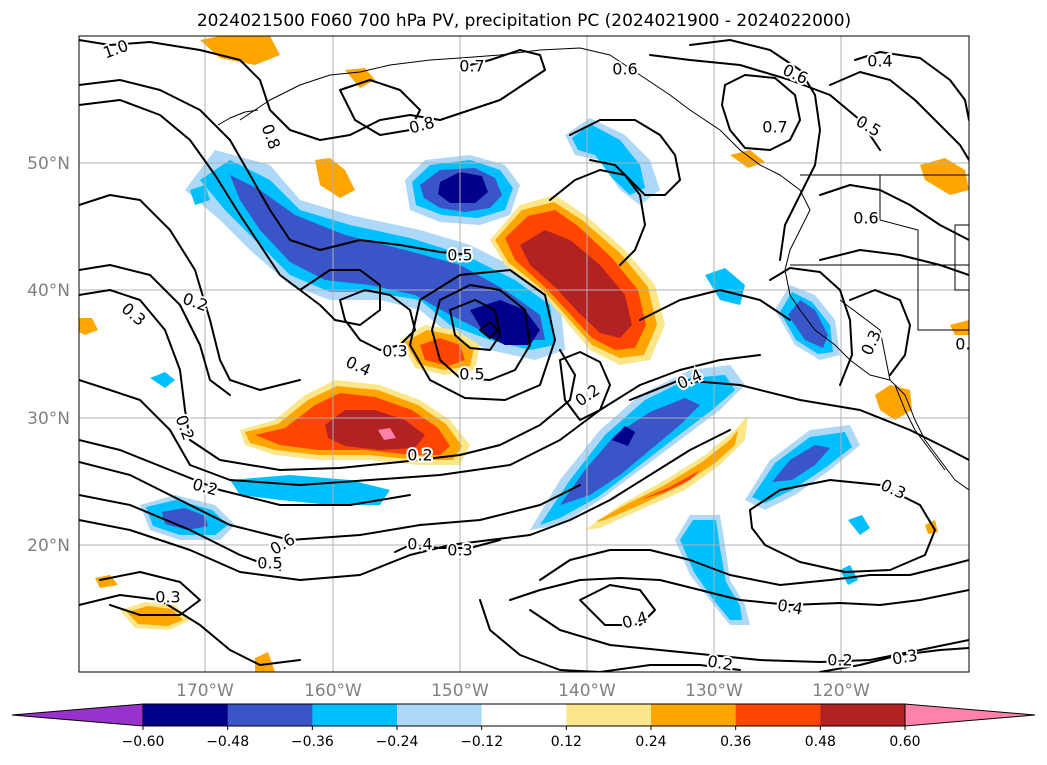  Describe the element at coordinates (587, 691) in the screenshot. I see `lon-label-140w: 140°W` at that location.